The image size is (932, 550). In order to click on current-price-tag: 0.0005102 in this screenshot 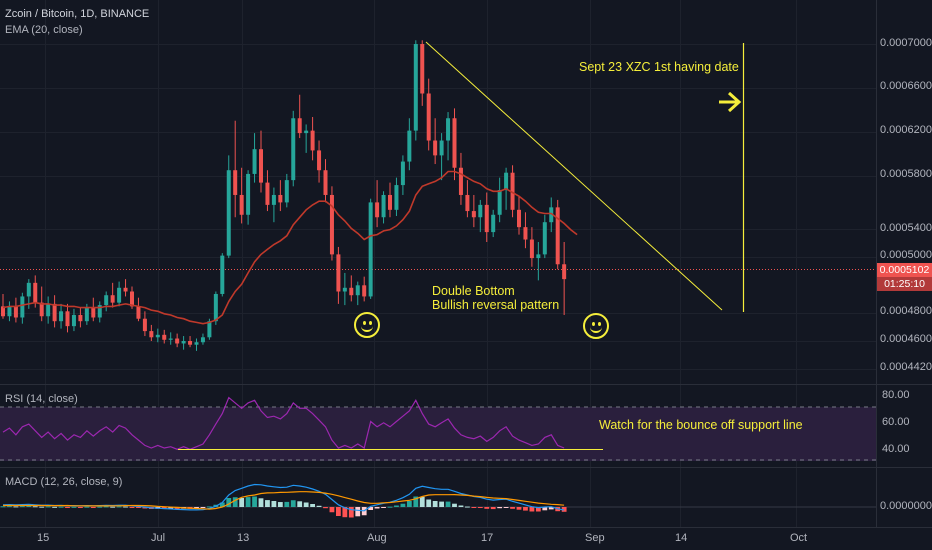, I will do `click(904, 270)`.